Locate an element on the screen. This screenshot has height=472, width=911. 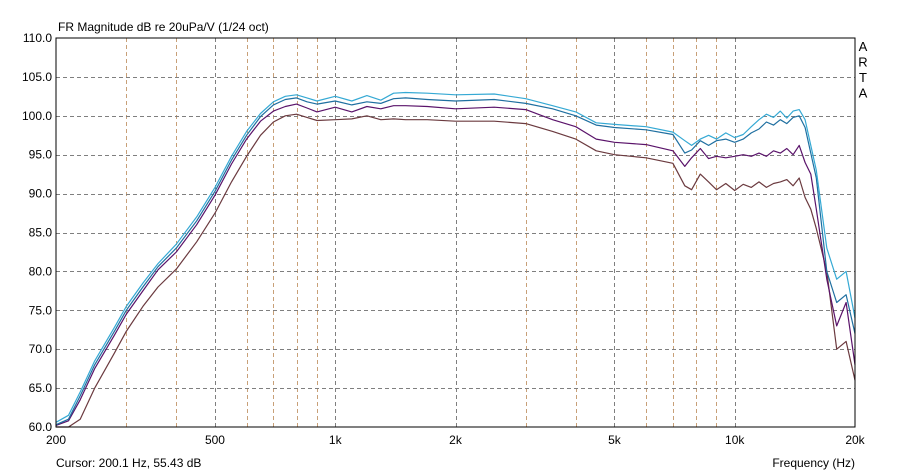
watermark-letter: T is located at coordinates (863, 77).